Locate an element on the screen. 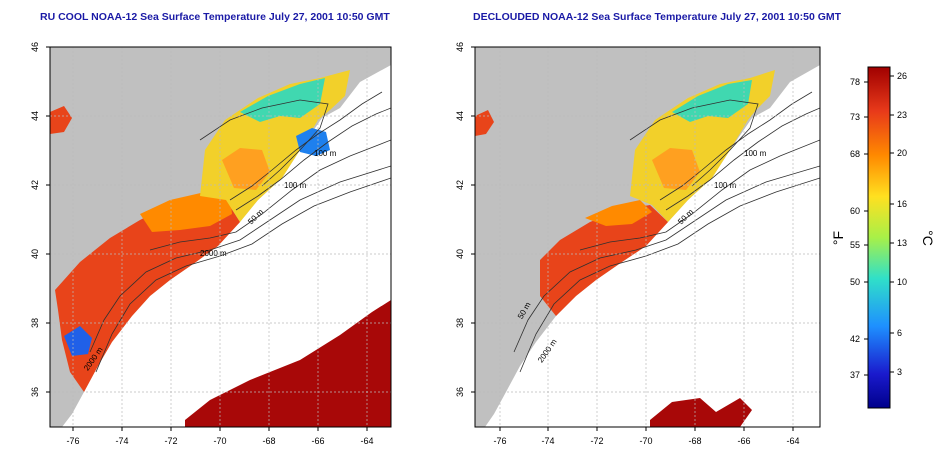 This screenshot has height=475, width=950. fahrenheit-tick-label: 50 is located at coordinates (855, 282).